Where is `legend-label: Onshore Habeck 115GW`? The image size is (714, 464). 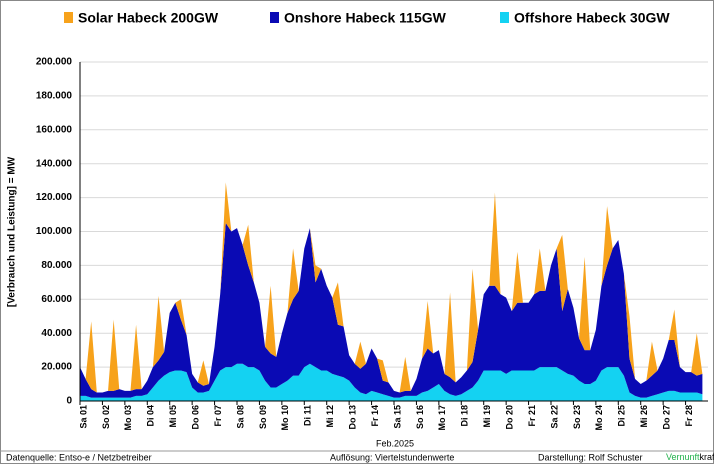 legend-label: Onshore Habeck 115GW is located at coordinates (365, 18).